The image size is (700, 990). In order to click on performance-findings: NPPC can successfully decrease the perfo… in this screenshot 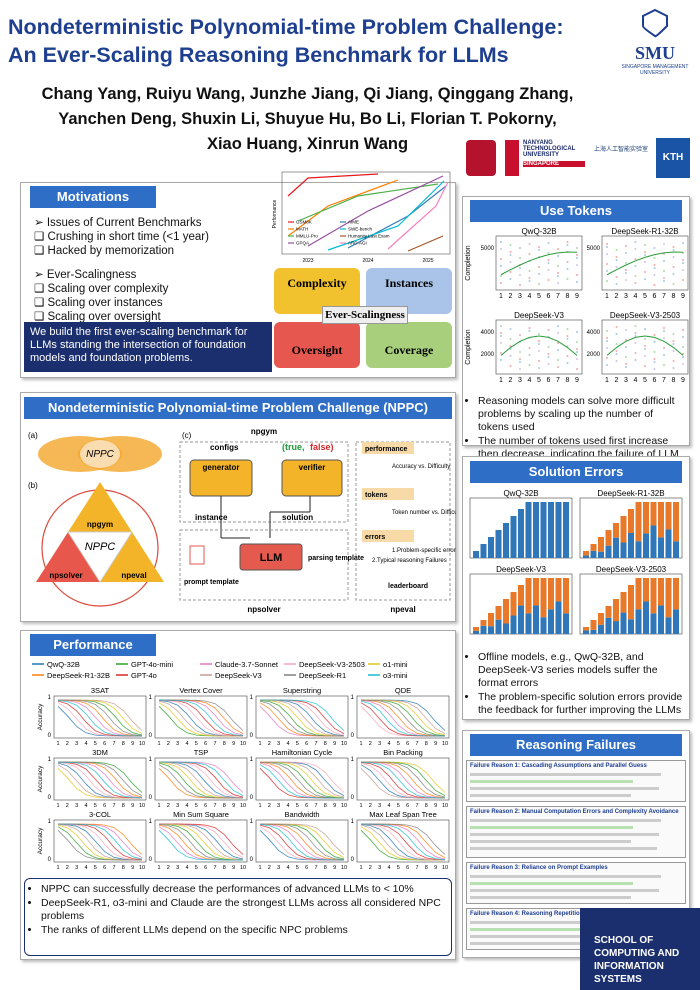, I will do `click(238, 917)`.